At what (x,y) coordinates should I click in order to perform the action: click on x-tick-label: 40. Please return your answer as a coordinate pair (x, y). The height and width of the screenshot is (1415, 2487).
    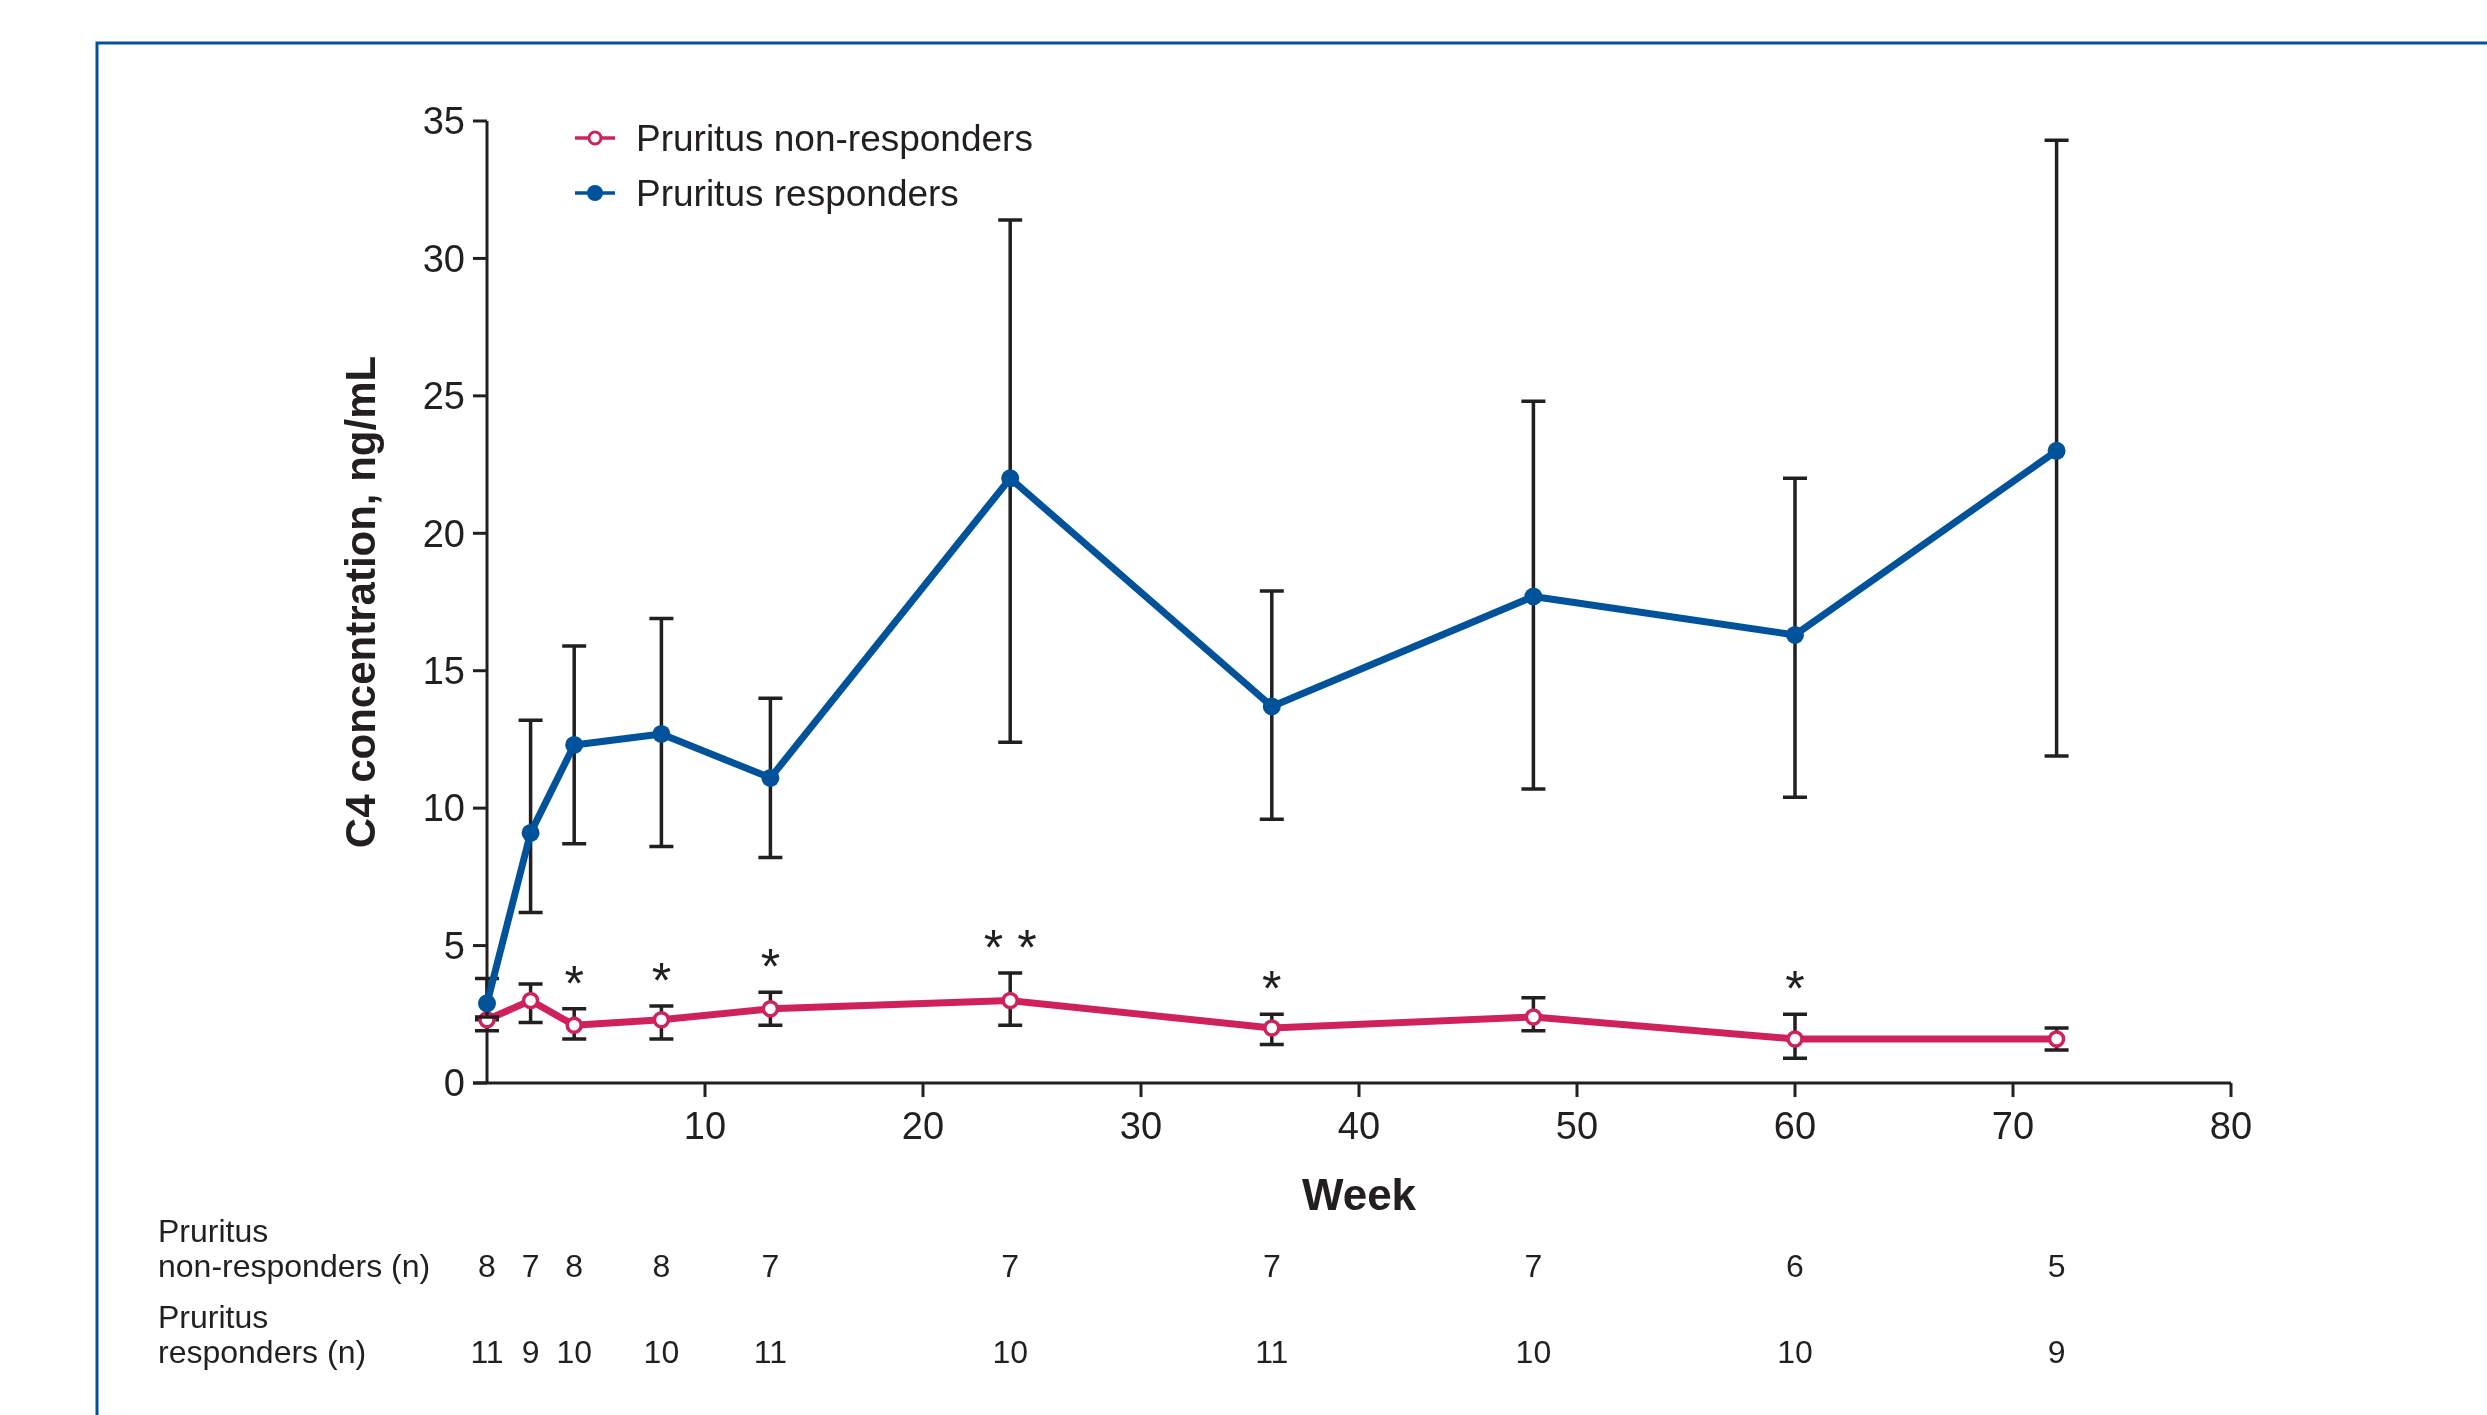
    Looking at the image, I should click on (1359, 1126).